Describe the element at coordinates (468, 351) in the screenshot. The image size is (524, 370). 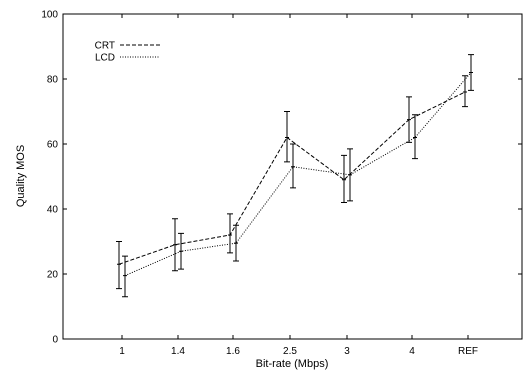
I see `x-tick-label: REF` at that location.